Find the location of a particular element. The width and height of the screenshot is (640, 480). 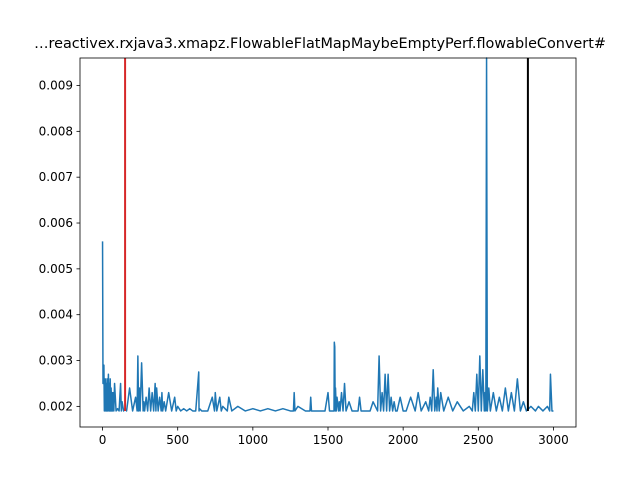

y-tick-label: 0.007 is located at coordinates (56, 177).